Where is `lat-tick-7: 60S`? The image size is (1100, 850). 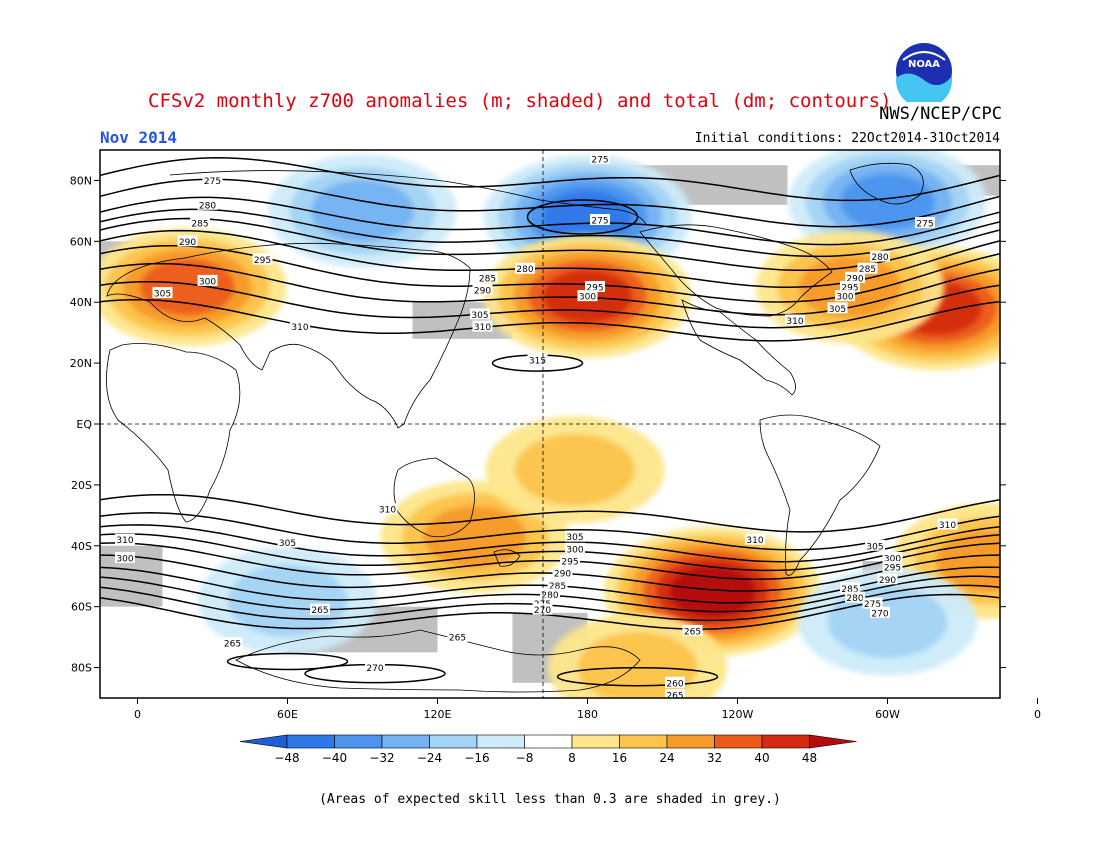 lat-tick-7: 60S is located at coordinates (81, 607).